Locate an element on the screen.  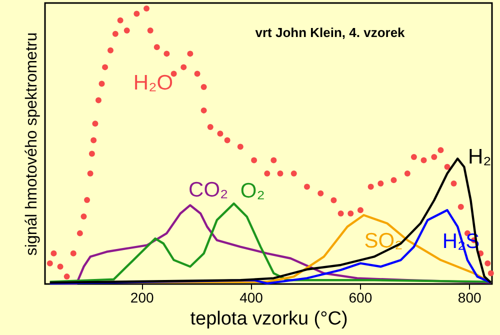
annotation: vrt John Klein, 4. vzorek is located at coordinates (330, 32).